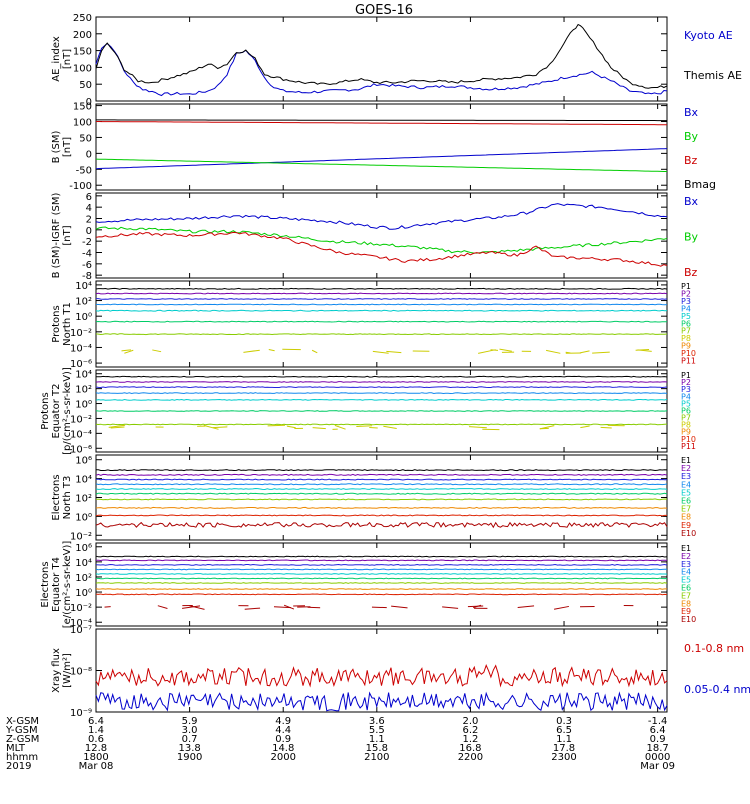 The width and height of the screenshot is (750, 804). What do you see at coordinates (89, 208) in the screenshot?
I see `y-tick-label: 4` at bounding box center [89, 208].